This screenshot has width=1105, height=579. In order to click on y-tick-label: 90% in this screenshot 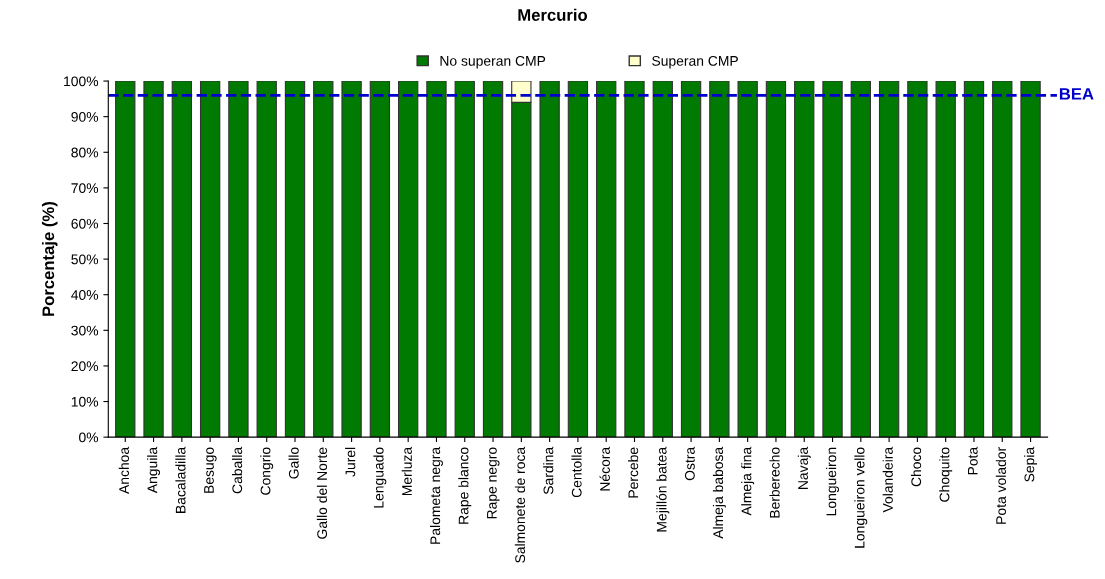, I will do `click(85, 117)`.